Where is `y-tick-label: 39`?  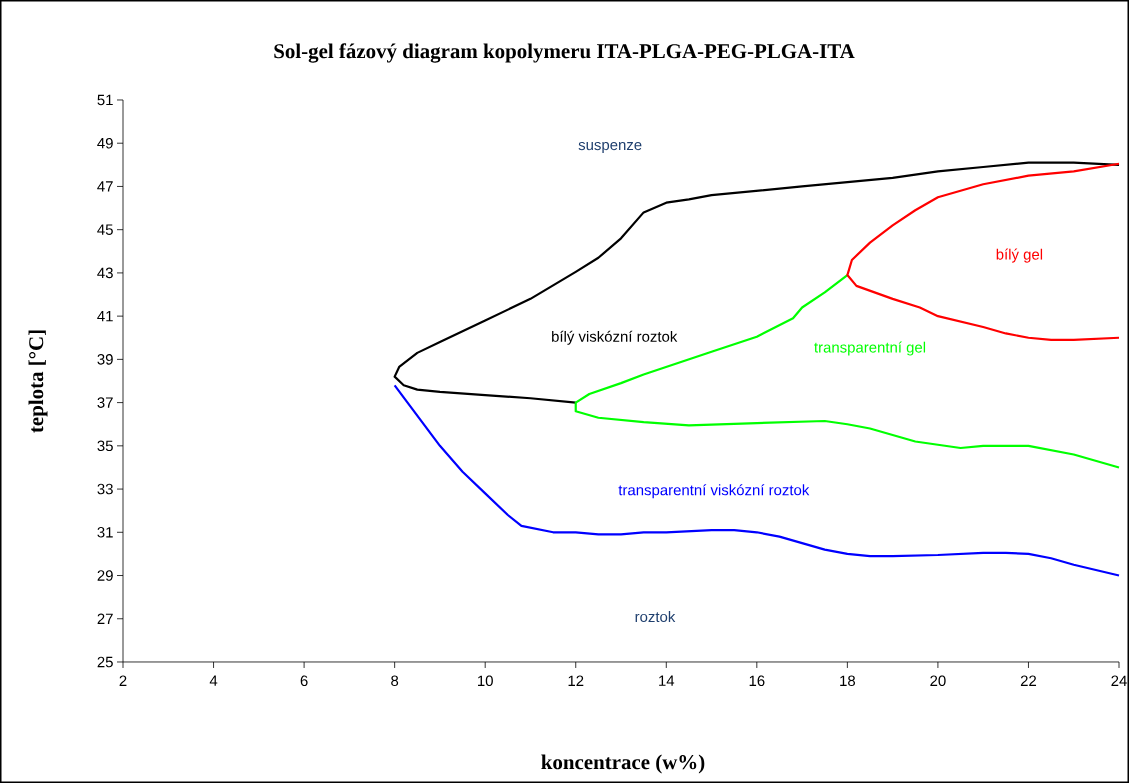 y-tick-label: 39 is located at coordinates (105, 359).